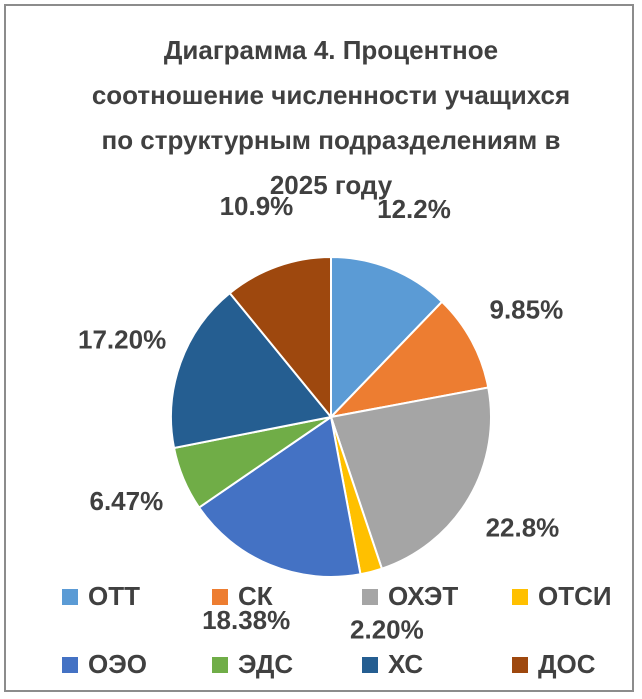 The image size is (642, 699). What do you see at coordinates (257, 206) in the screenshot?
I see `data-label: 10.9%` at bounding box center [257, 206].